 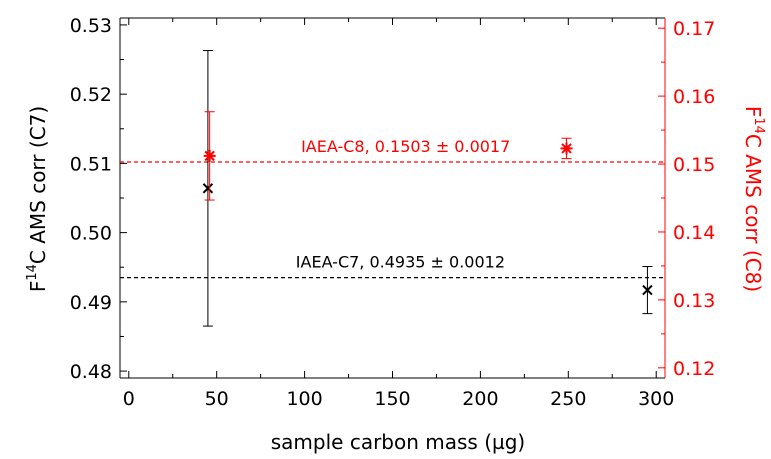 I want to click on x-tick-label: 0, so click(x=129, y=399).